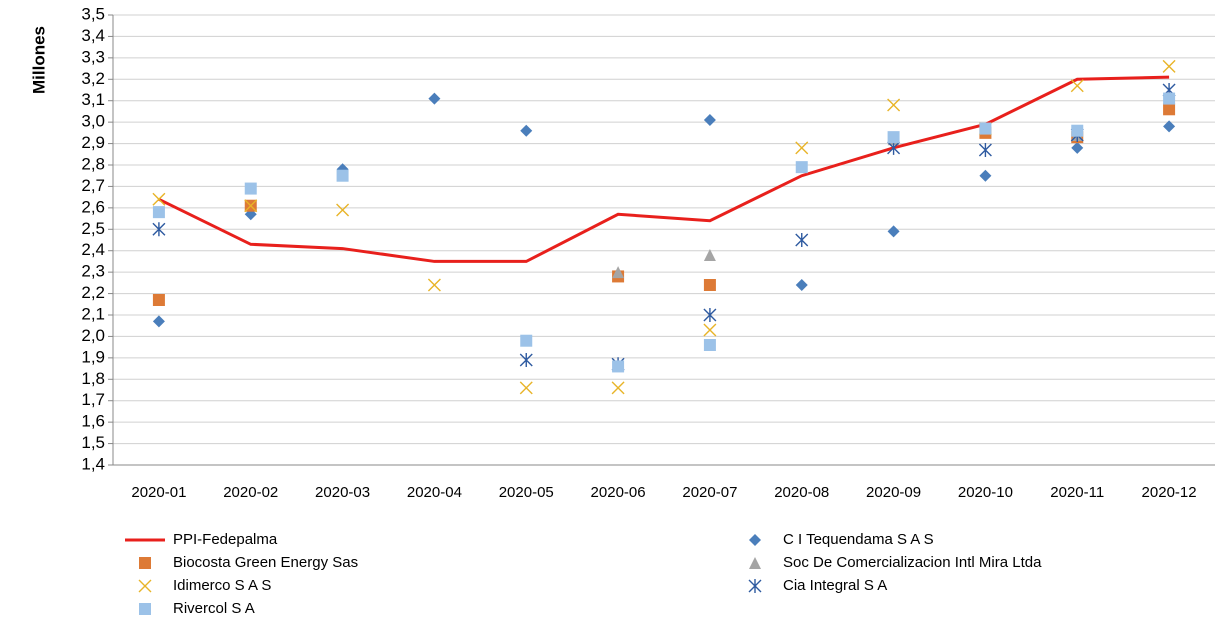  I want to click on legend-item: Soc De Comercializacion Intl Mira Ltda, so click(895, 562).